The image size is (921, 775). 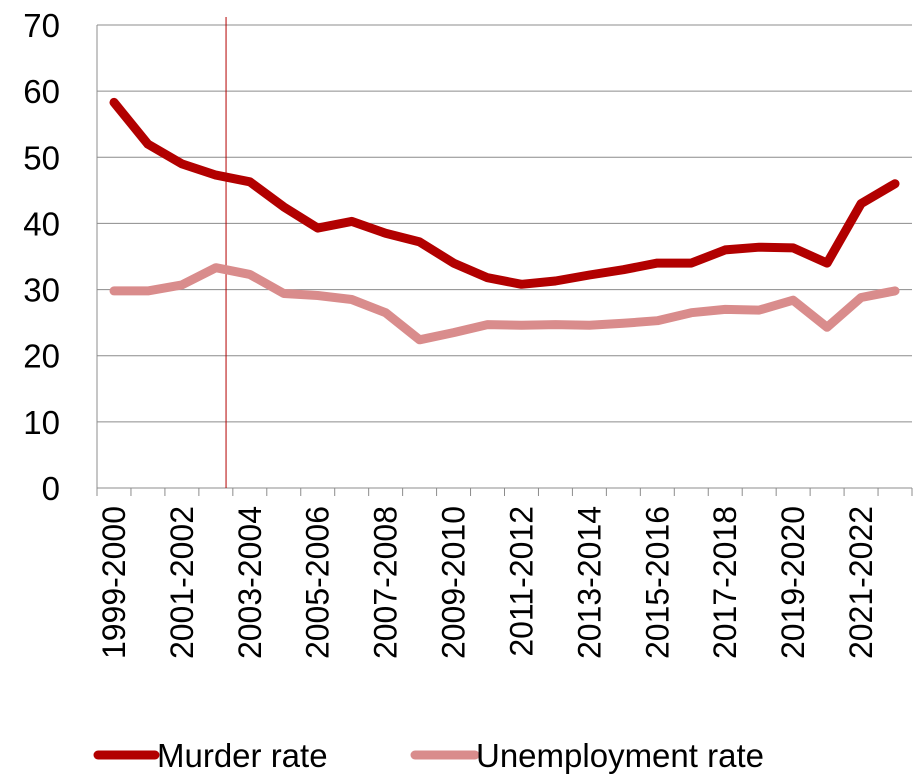 I want to click on x-tick-label: 2007-2008, so click(x=386, y=582).